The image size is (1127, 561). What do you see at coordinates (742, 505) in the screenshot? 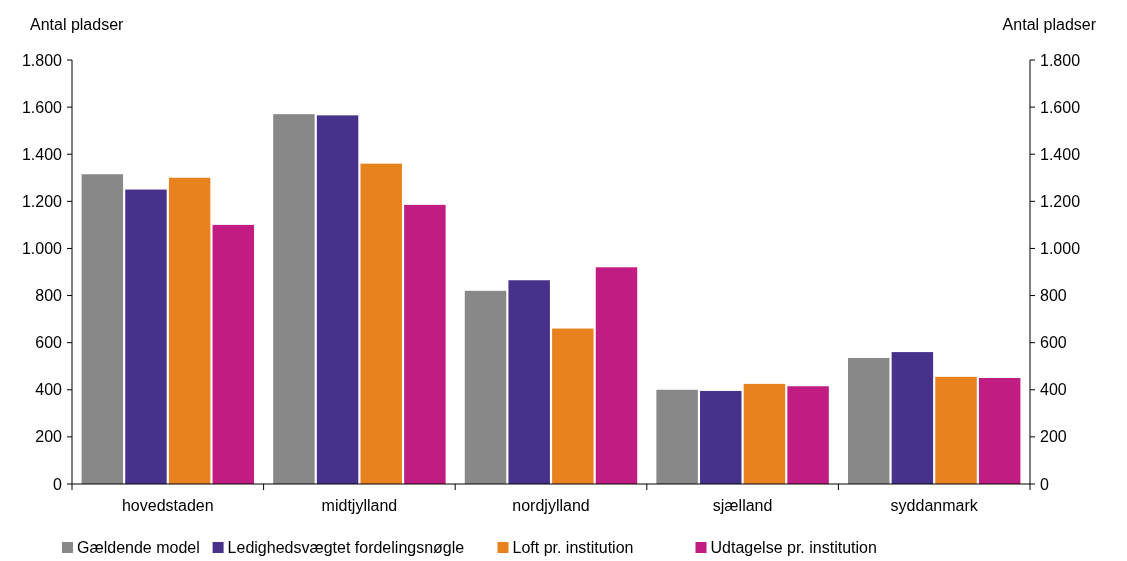
I see `x-tick-label: sjælland` at bounding box center [742, 505].